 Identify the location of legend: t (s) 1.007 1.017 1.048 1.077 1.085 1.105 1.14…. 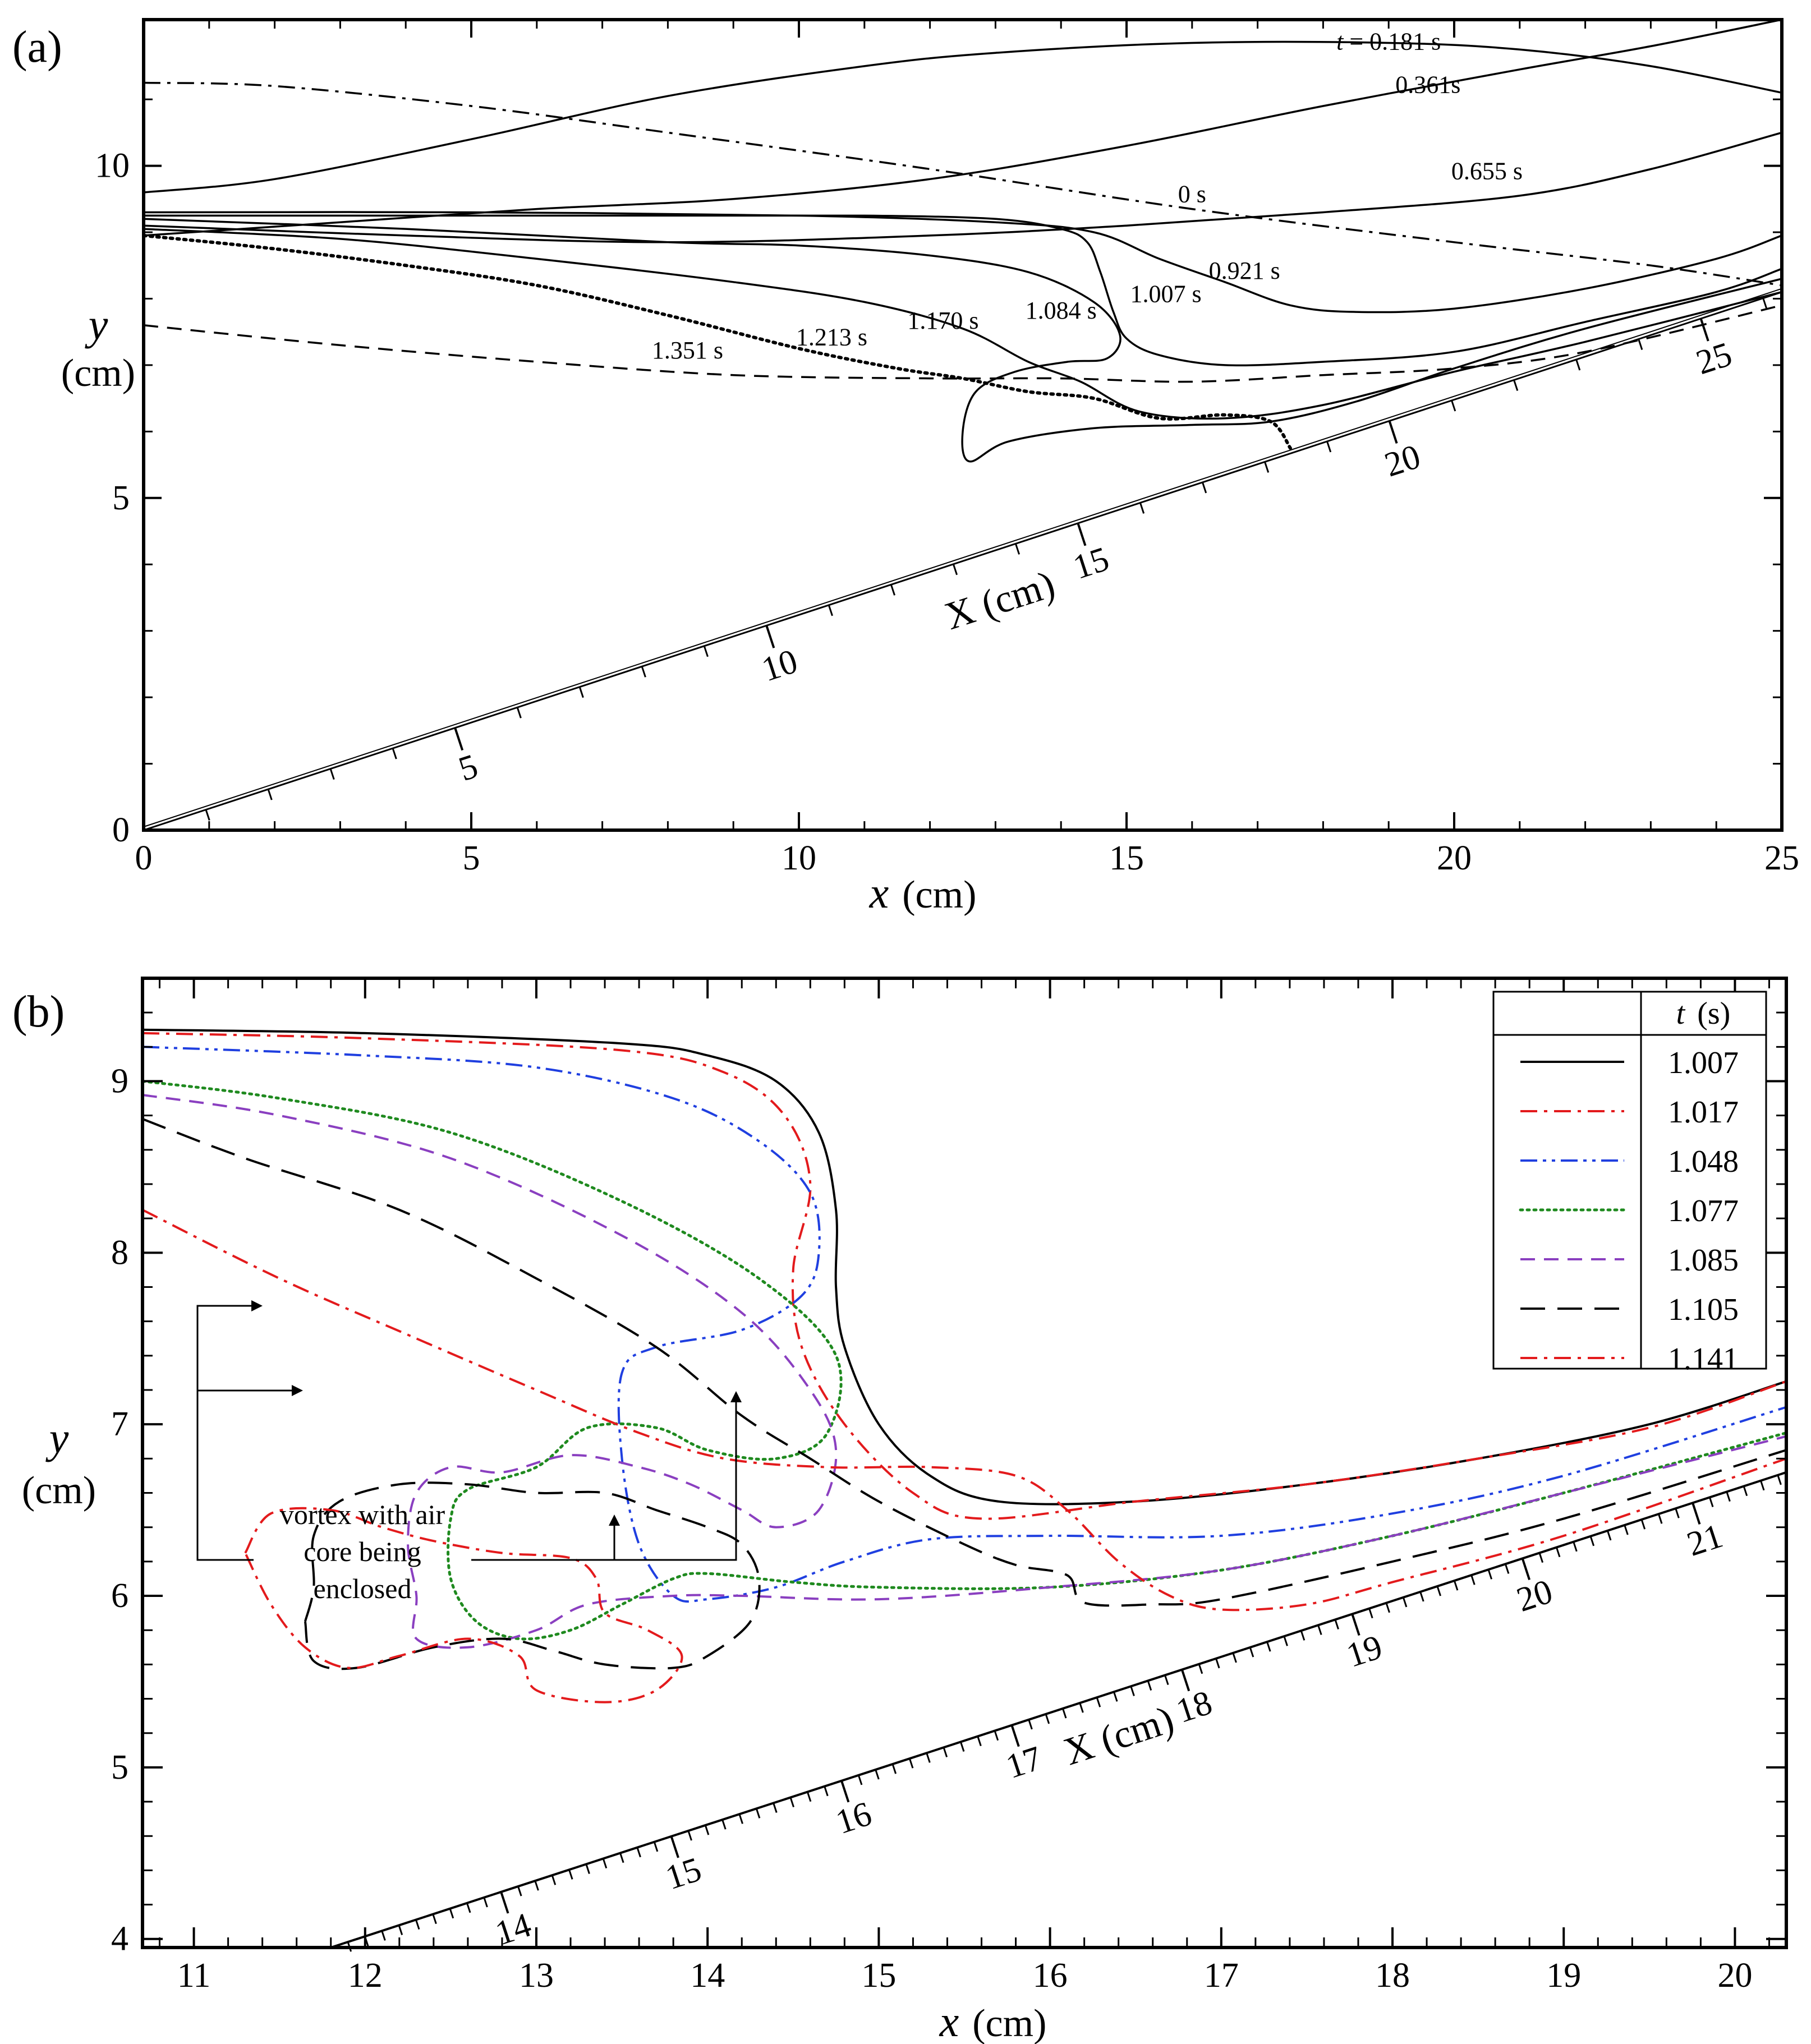
(1629, 1184).